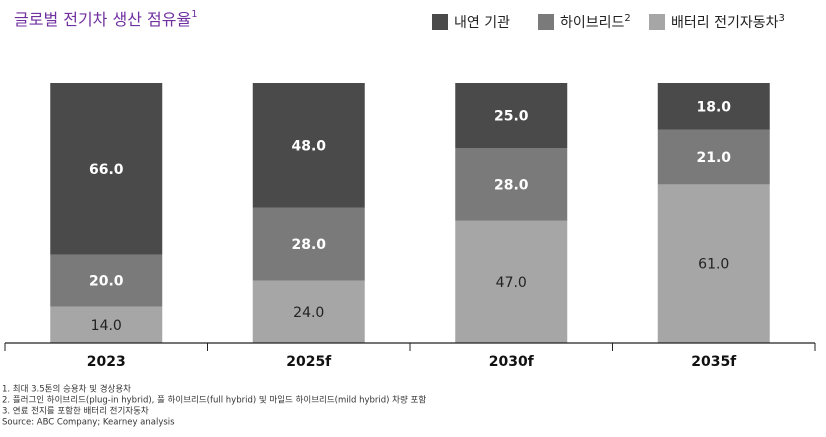 The image size is (826, 437). I want to click on value-label: 24.0, so click(308, 313).